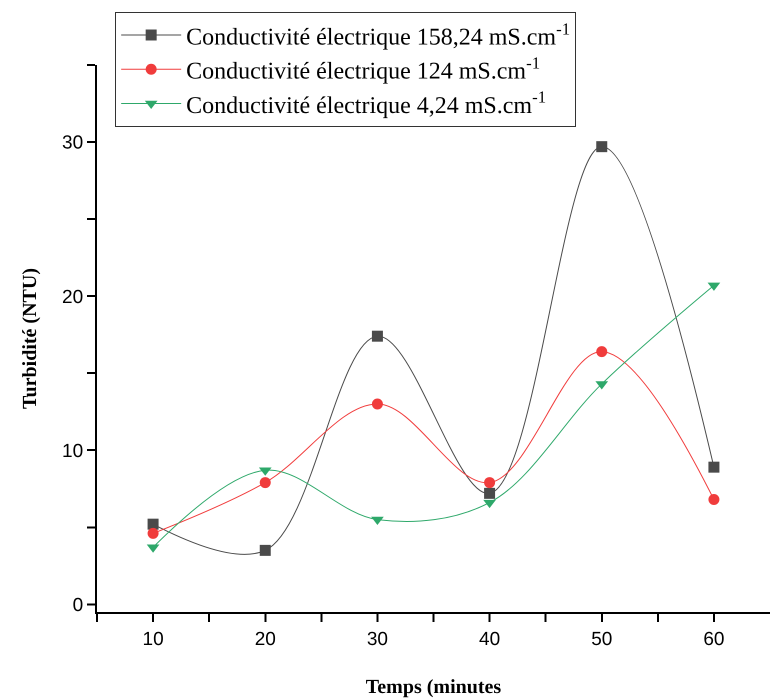 This screenshot has width=771, height=699. I want to click on y-axis-title: Turbidité (NTU), so click(30, 338).